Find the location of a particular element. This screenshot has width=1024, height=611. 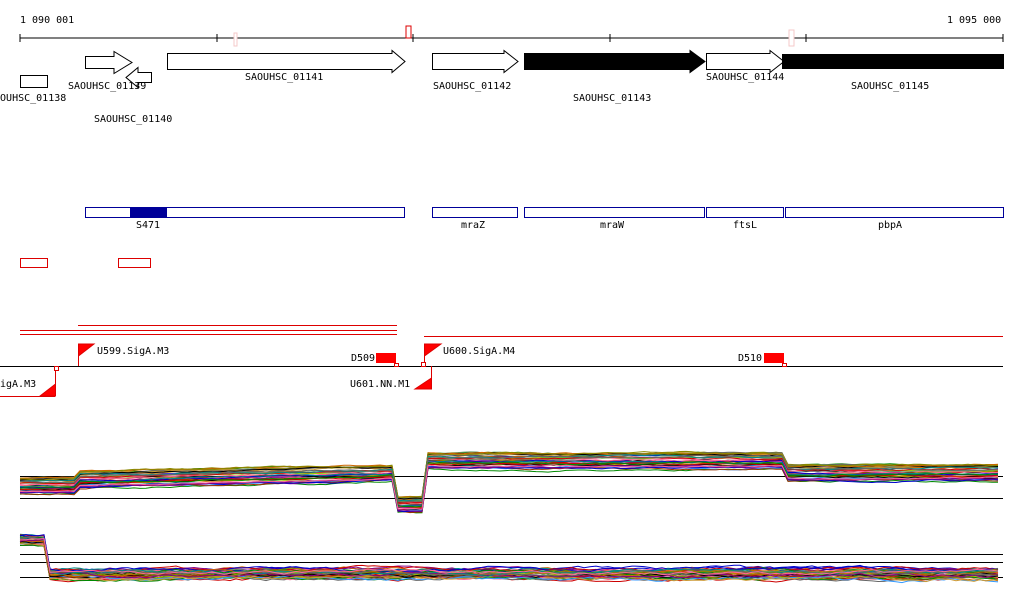

ruler-end-label: 1 095 000 is located at coordinates (974, 20).